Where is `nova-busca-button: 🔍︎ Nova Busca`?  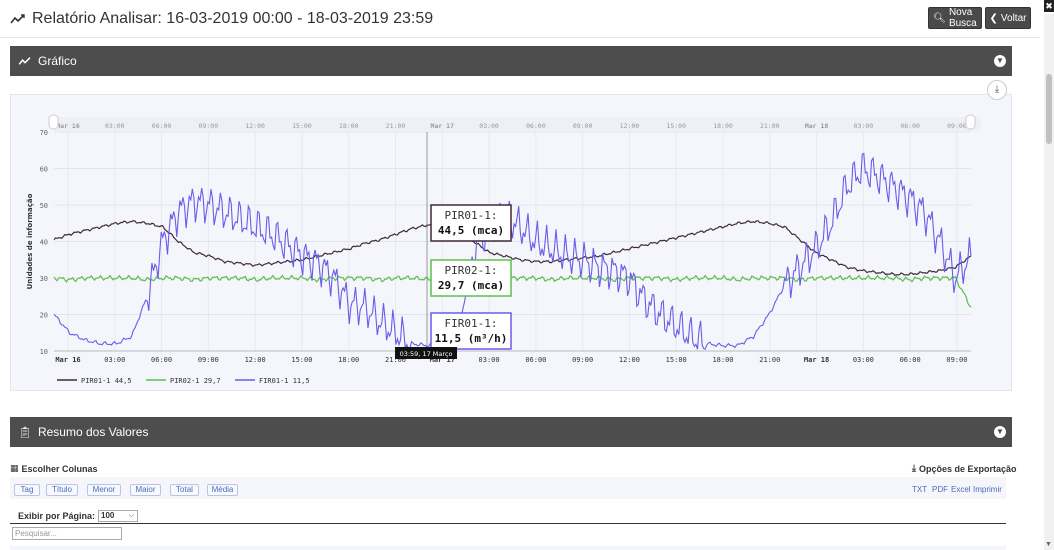 nova-busca-button: 🔍︎ Nova Busca is located at coordinates (955, 18).